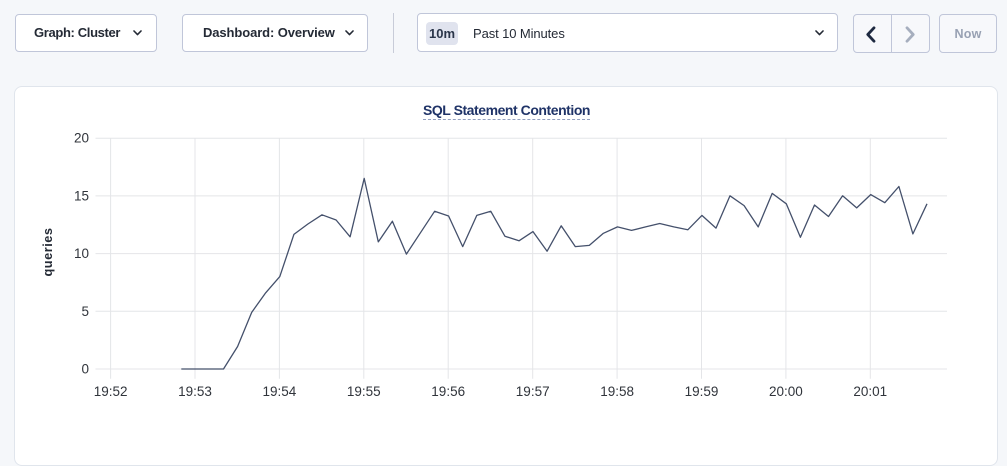  Describe the element at coordinates (870, 391) in the screenshot. I see `svg-text: 20:01` at that location.